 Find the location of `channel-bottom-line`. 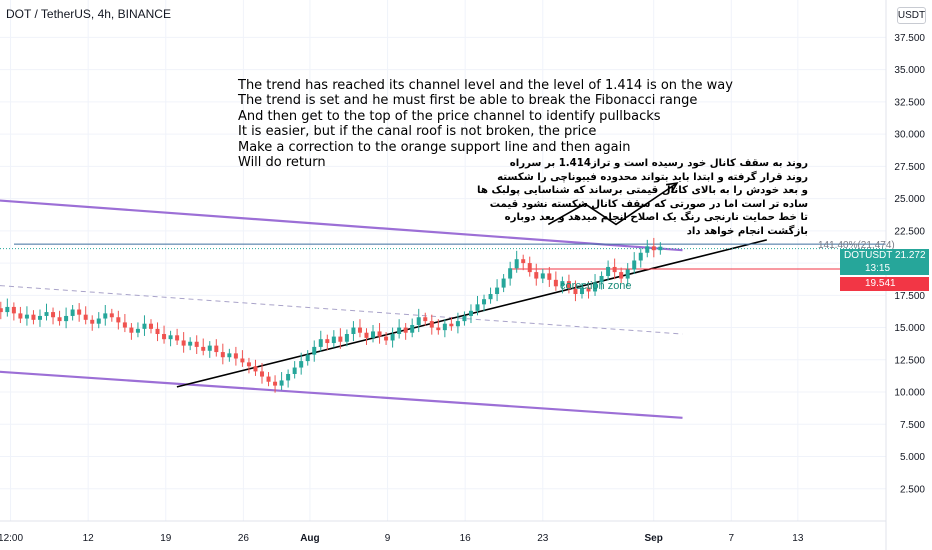

channel-bottom-line is located at coordinates (341, 394).